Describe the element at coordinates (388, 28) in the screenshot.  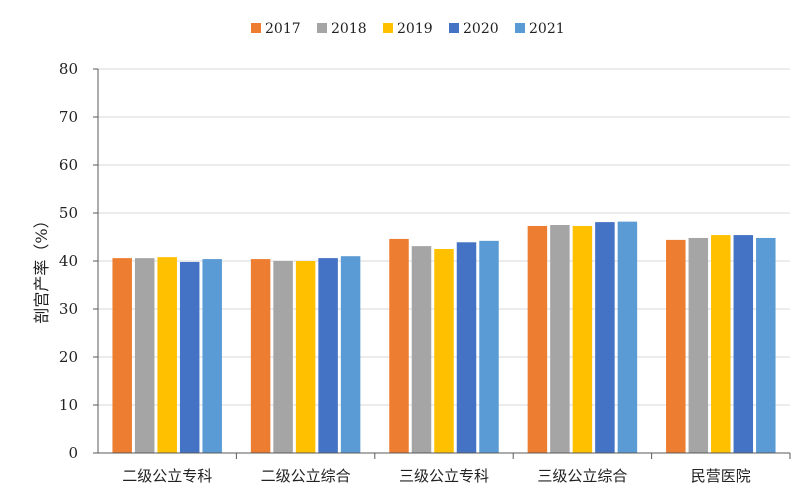
I see `legend-swatch-2019` at that location.